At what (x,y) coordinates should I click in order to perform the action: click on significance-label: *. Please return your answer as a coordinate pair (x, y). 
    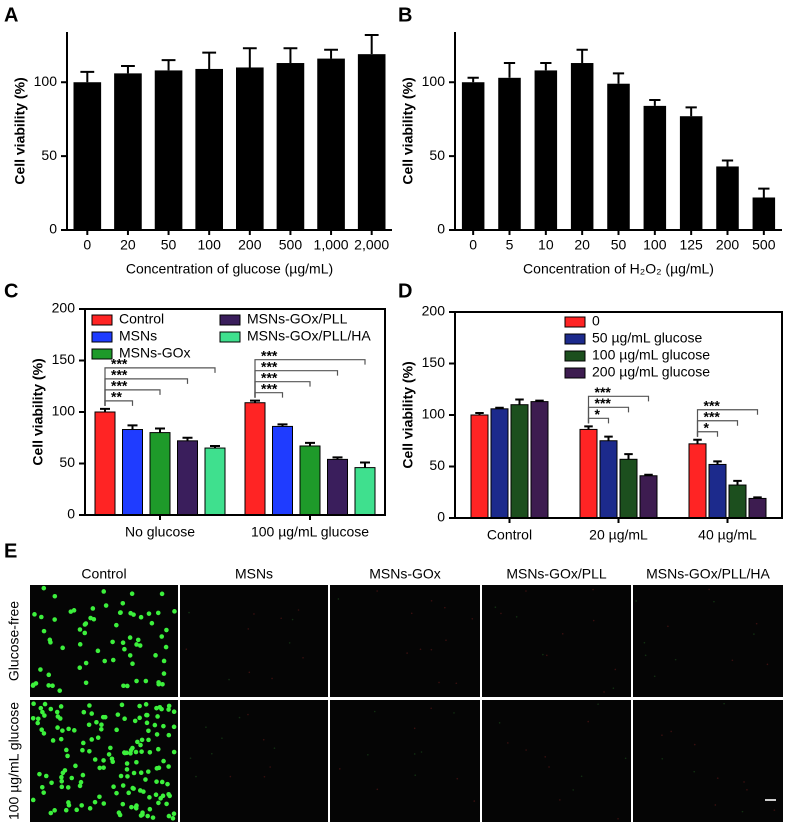
    Looking at the image, I should click on (598, 414).